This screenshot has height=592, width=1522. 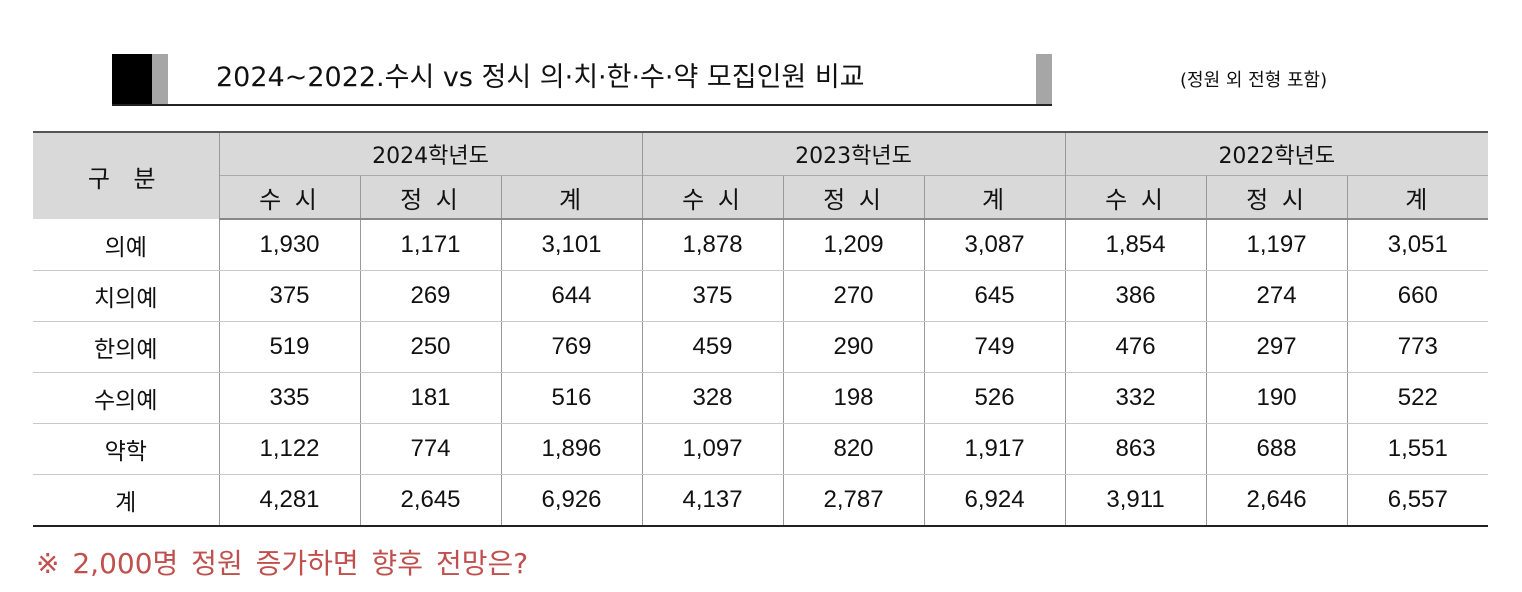 What do you see at coordinates (994, 296) in the screenshot?
I see `table-cell: 645` at bounding box center [994, 296].